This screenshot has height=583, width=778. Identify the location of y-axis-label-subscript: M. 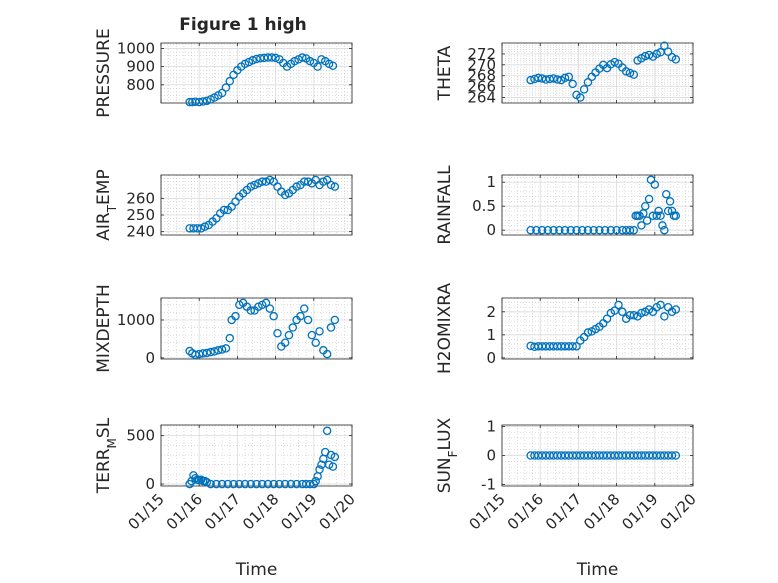
(112, 443).